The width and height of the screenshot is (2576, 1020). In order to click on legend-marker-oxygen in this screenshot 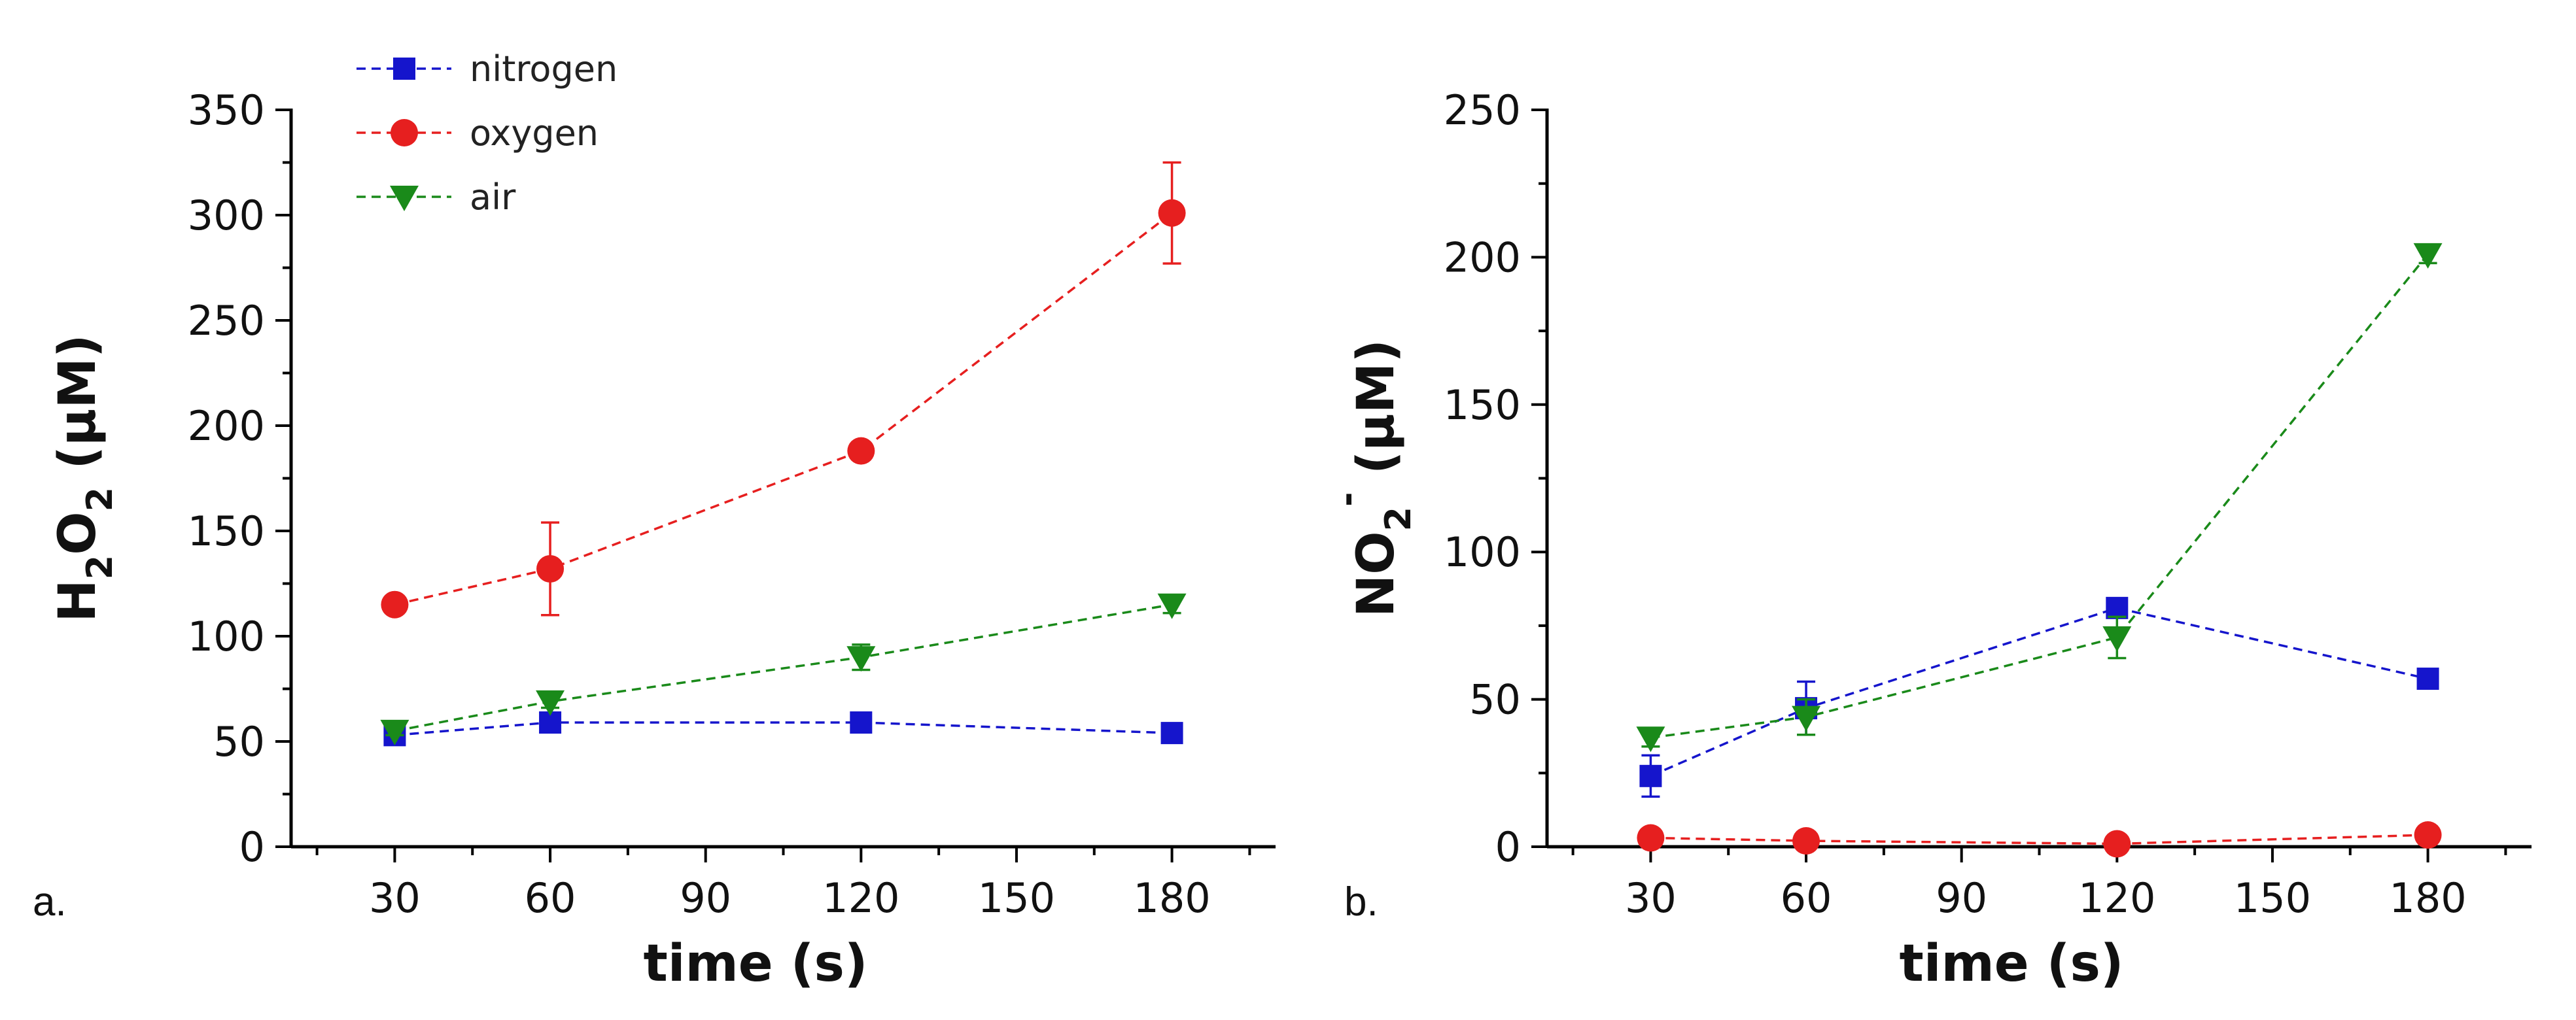, I will do `click(405, 132)`.